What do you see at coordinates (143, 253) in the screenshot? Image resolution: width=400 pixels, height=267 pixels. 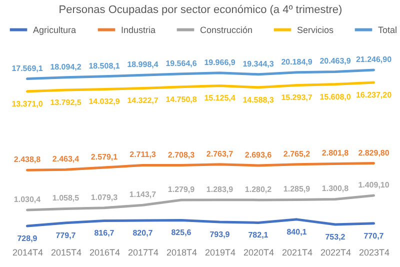 I see `x-tick-label: 2017T4` at bounding box center [143, 253].